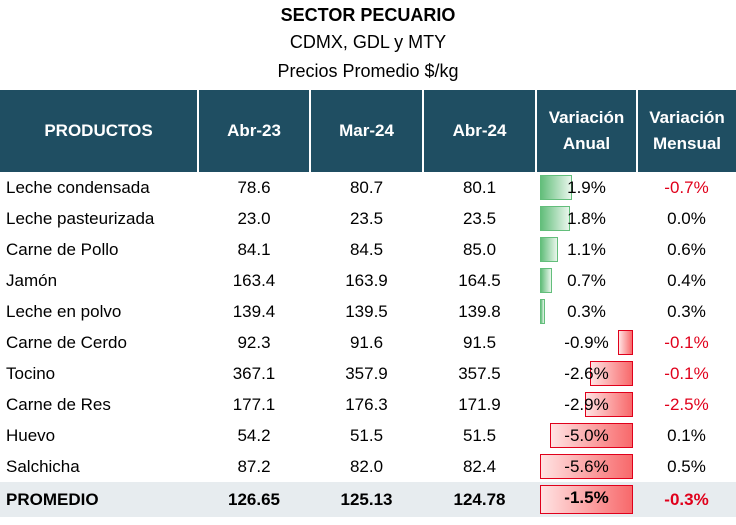 The image size is (736, 525). I want to click on price-abr23: 54.2, so click(254, 435).